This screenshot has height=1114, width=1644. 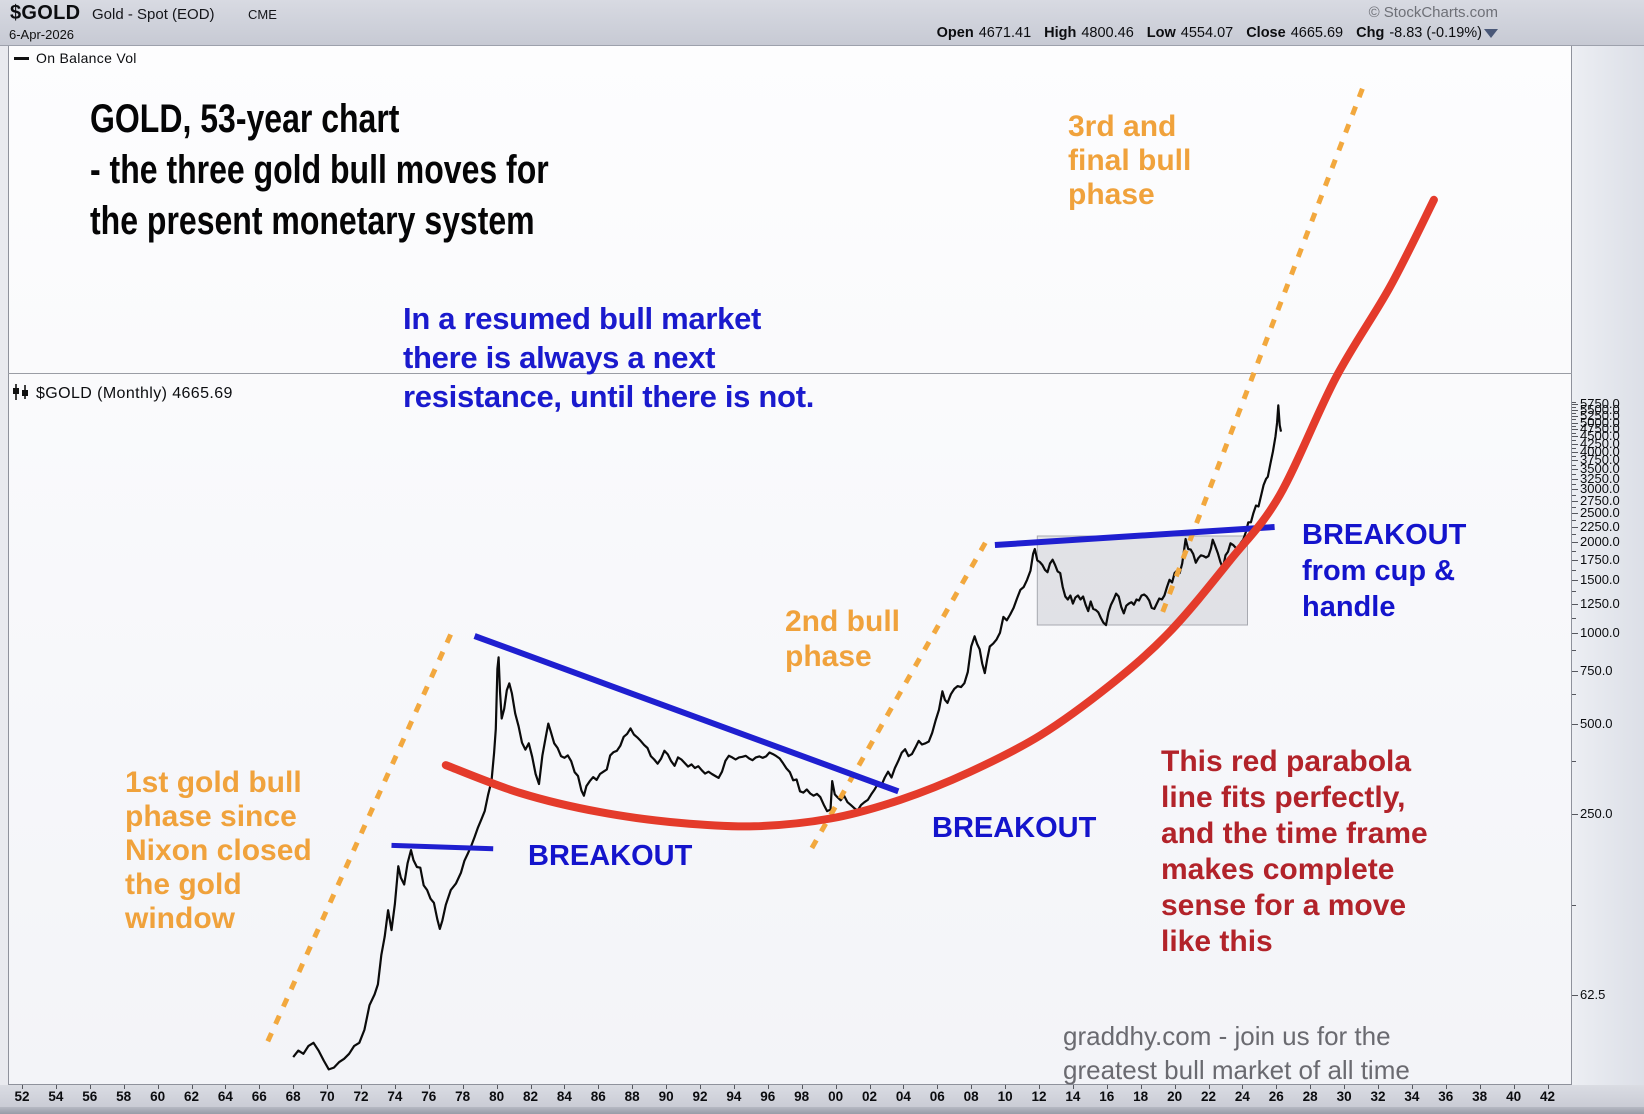 I want to click on close-label: Close, so click(x=1266, y=33).